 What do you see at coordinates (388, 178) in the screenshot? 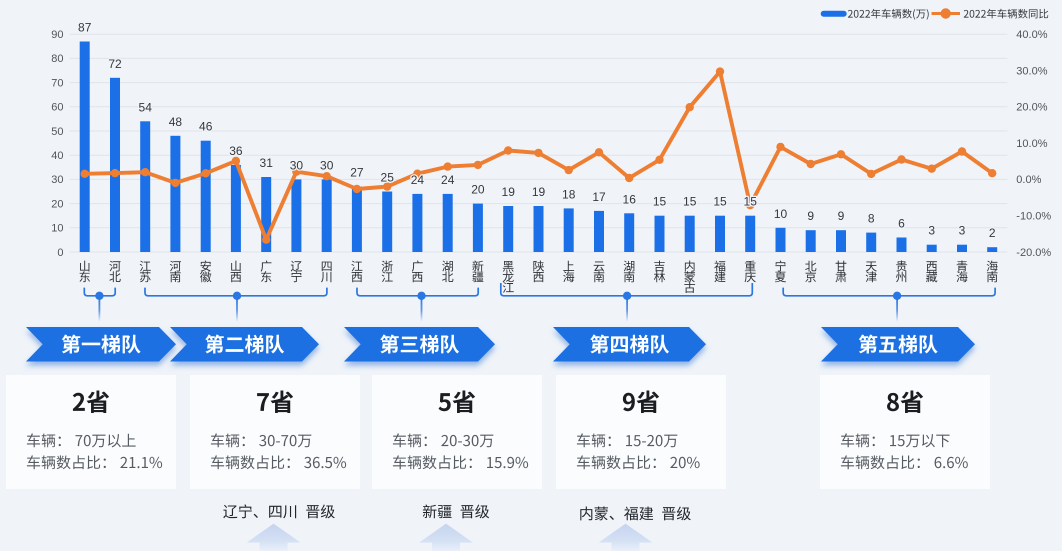
I see `svg-text: 25` at bounding box center [388, 178].